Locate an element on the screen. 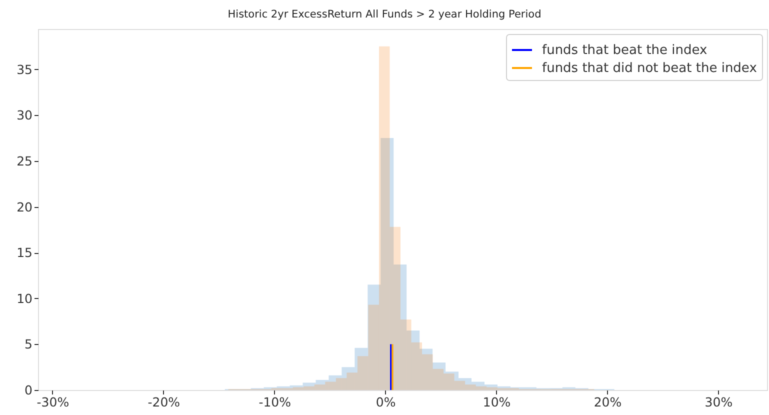  x-tick-label: -20% is located at coordinates (164, 402).